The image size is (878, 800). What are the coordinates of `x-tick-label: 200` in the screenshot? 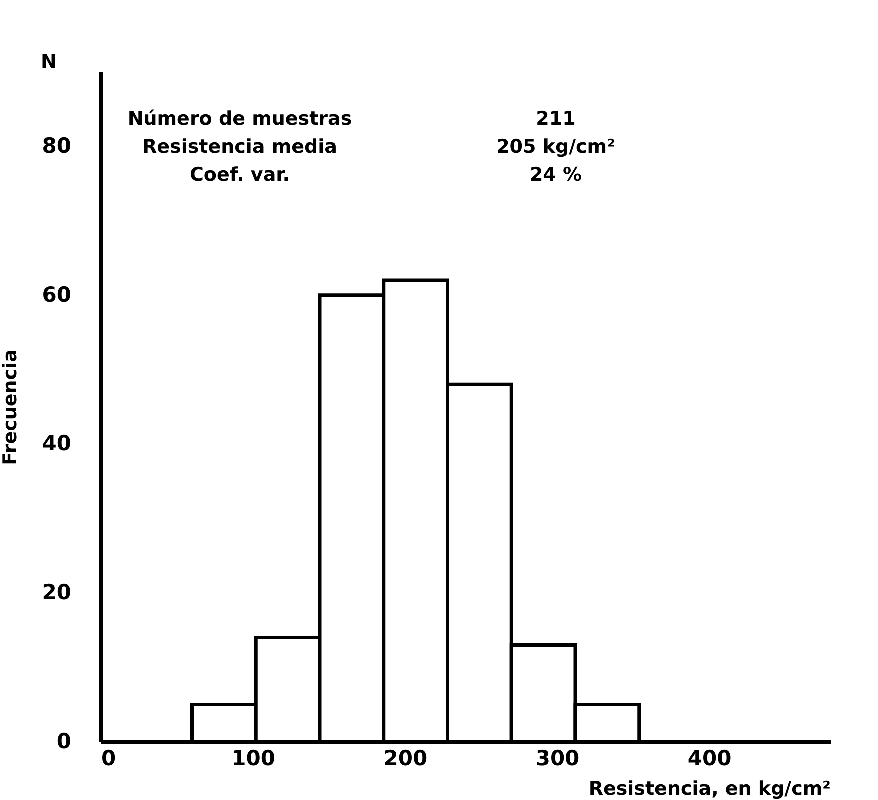 It's located at (406, 758).